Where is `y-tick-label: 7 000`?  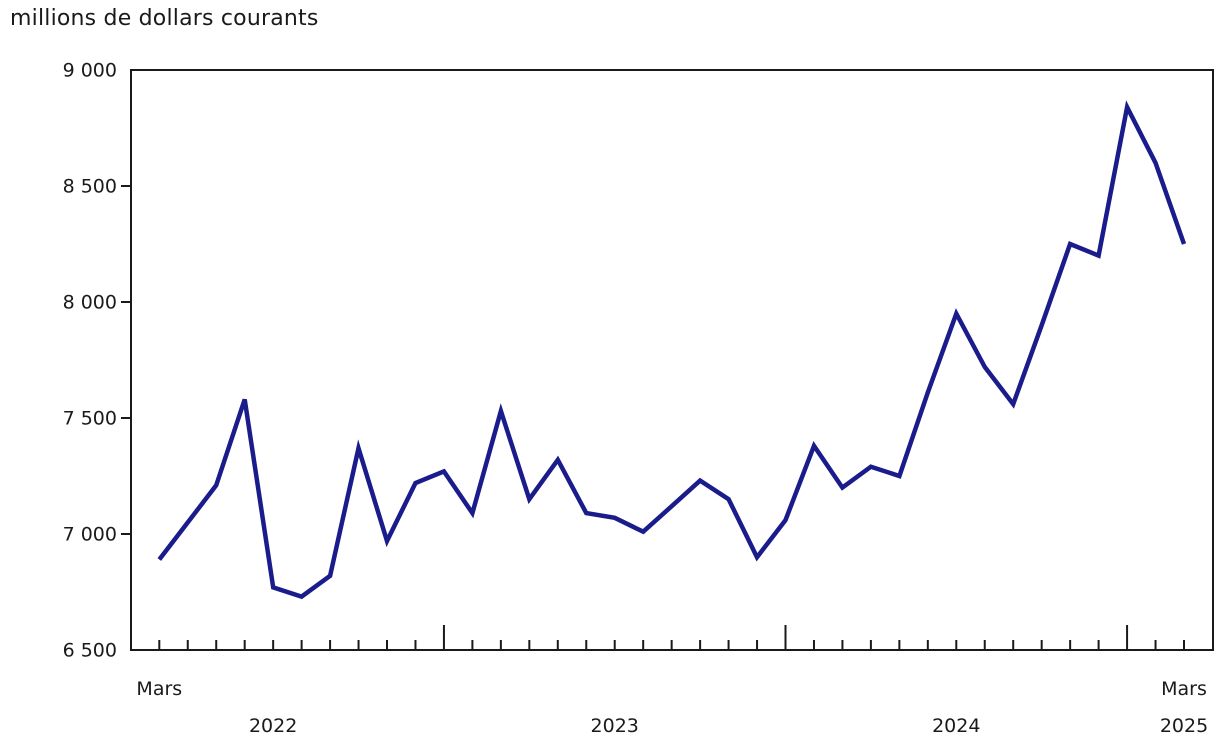
y-tick-label: 7 000 is located at coordinates (90, 535).